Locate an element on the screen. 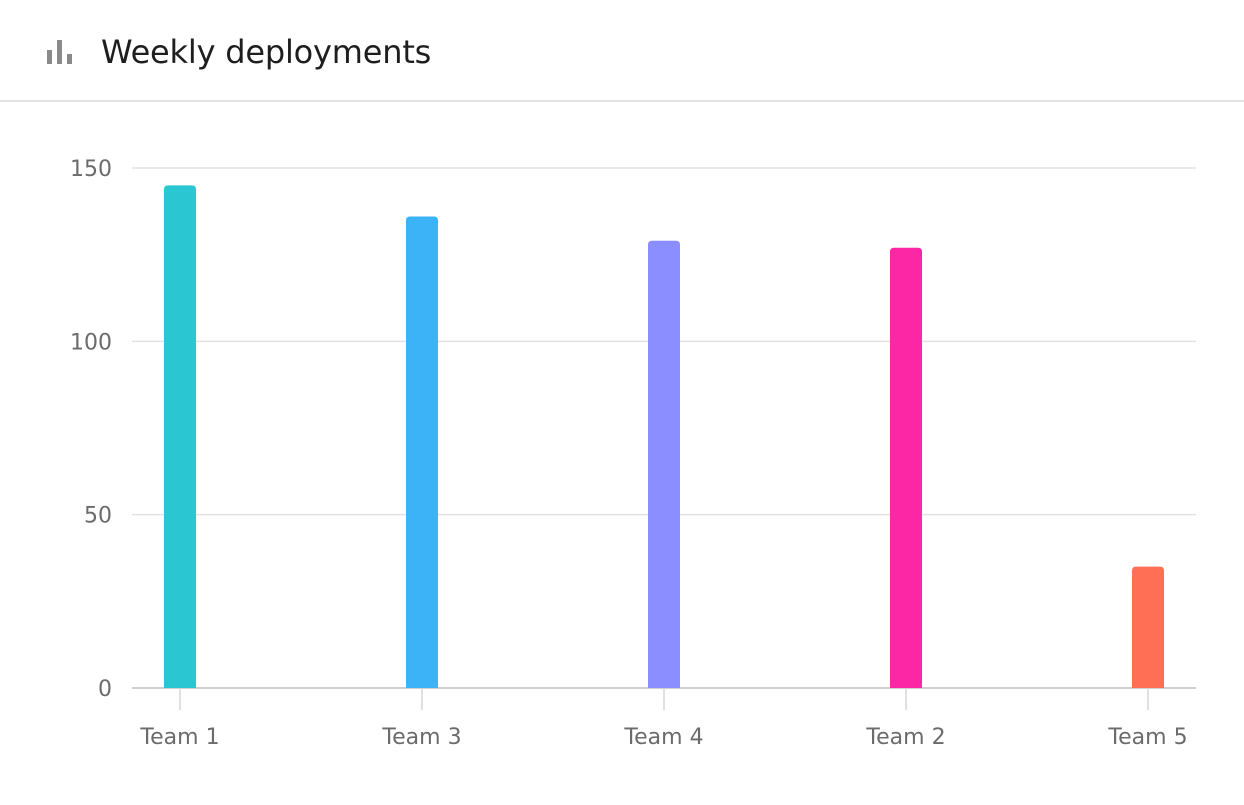  y-axis-ticks: 0 50 100 150 is located at coordinates (91, 429).